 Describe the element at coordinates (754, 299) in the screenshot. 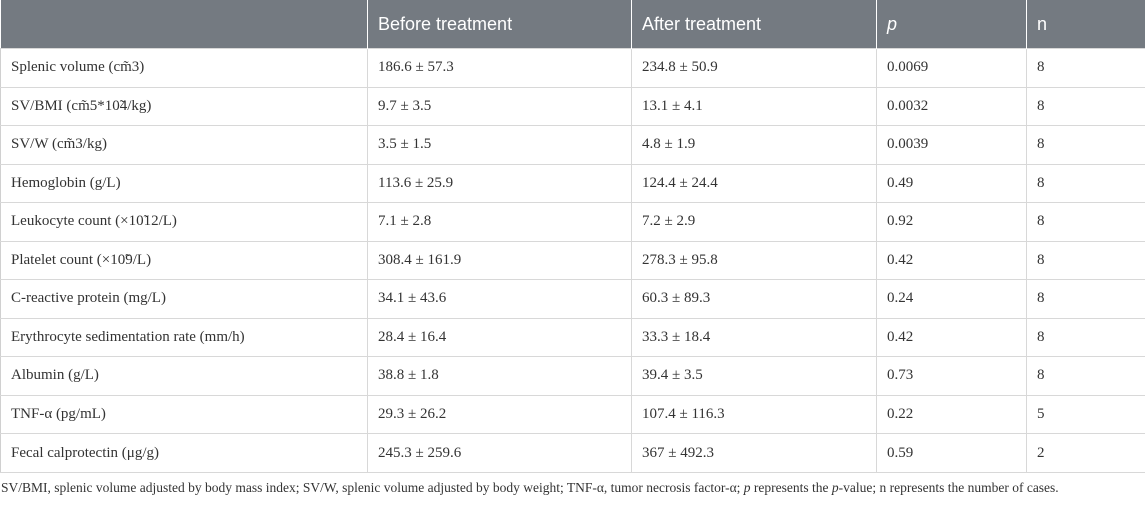

I see `after-value: 60.3 ± 89.3` at that location.